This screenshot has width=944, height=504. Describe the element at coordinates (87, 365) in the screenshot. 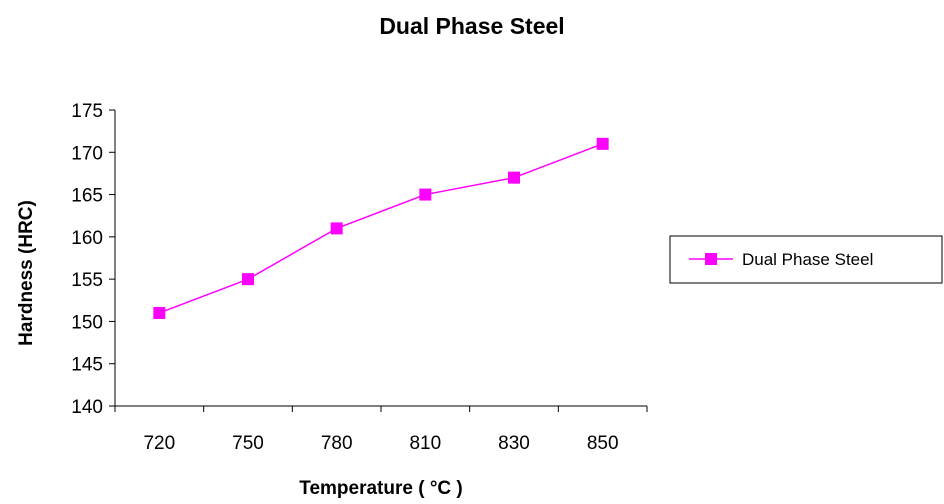

I see `y-tick-label: 145` at that location.